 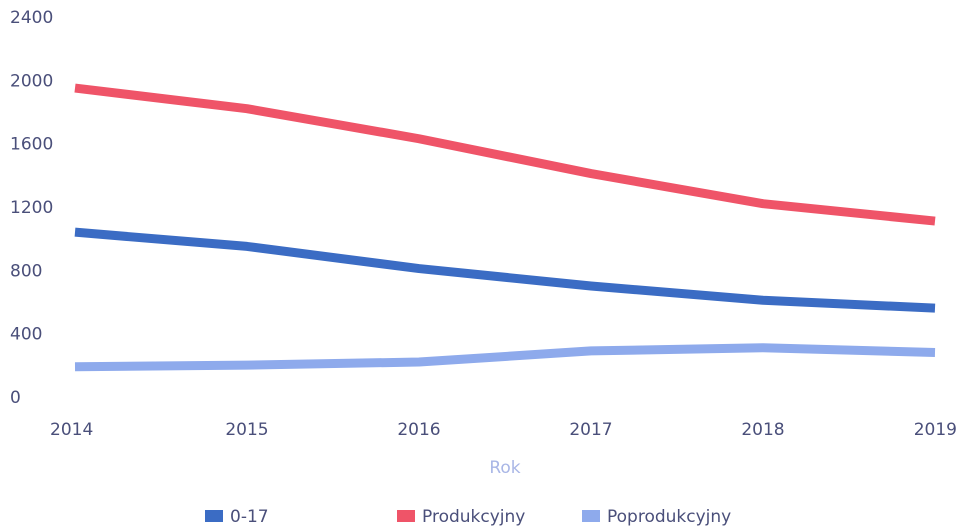 What do you see at coordinates (246, 430) in the screenshot?
I see `x-tick-label: 2015` at bounding box center [246, 430].